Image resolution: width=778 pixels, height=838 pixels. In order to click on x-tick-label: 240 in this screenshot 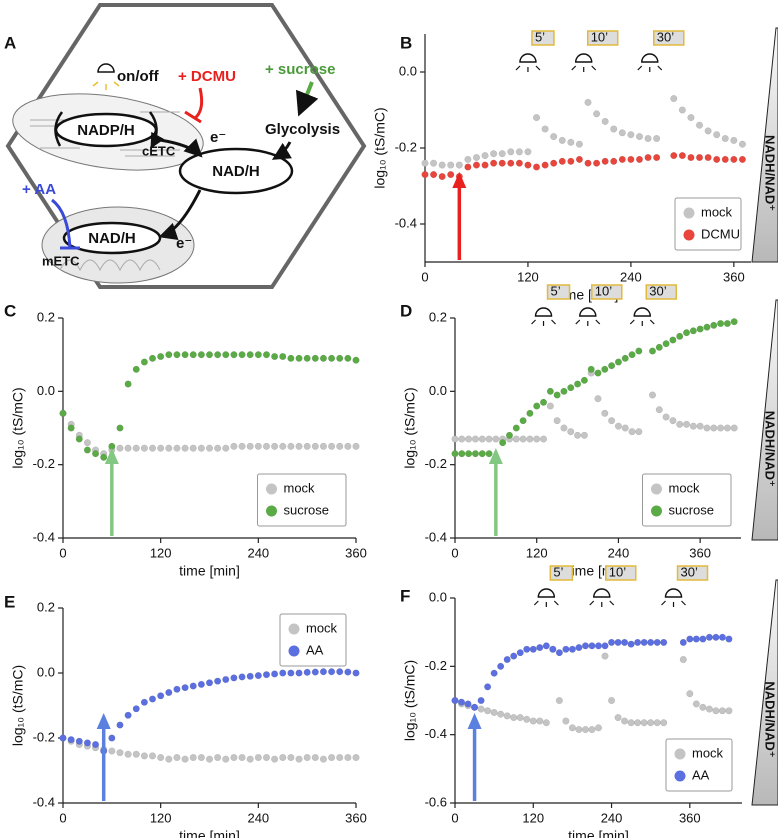, I will do `click(619, 552)`.